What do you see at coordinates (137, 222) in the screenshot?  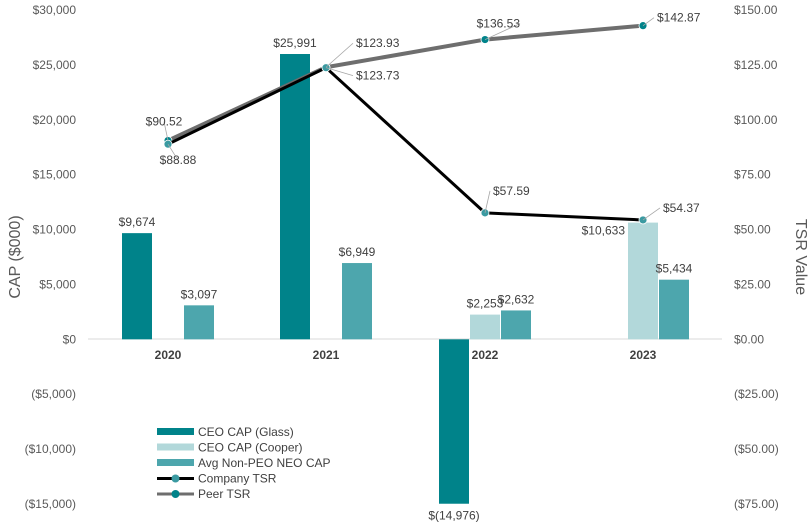 I see `bar-data-label: $9,674` at bounding box center [137, 222].